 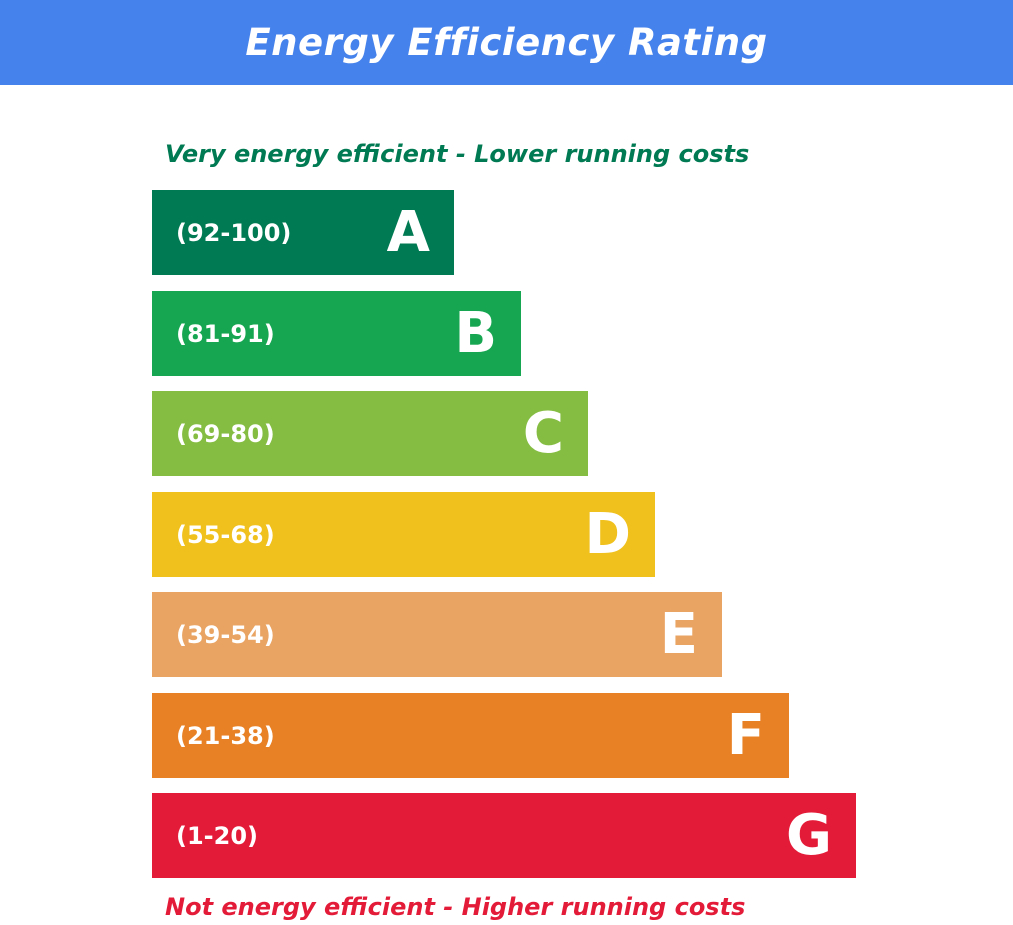 What do you see at coordinates (607, 534) in the screenshot?
I see `rating-letter: D` at bounding box center [607, 534].